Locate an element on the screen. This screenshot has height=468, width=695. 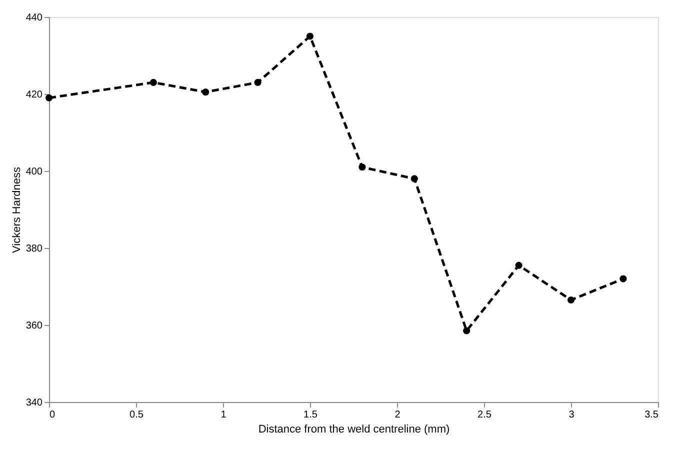
y-tick-label: 380 is located at coordinates (34, 249).